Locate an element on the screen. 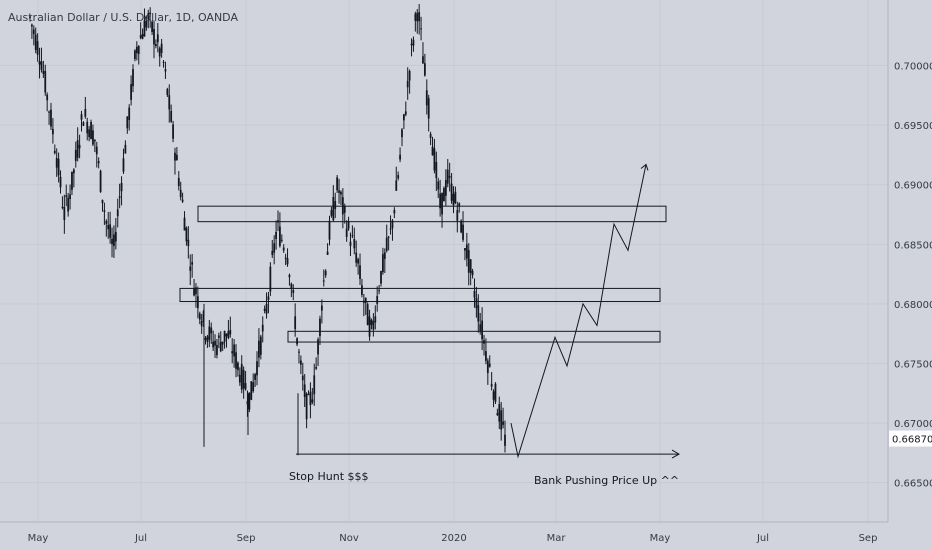 The image size is (932, 550). time-tick-label: Sep is located at coordinates (246, 538).